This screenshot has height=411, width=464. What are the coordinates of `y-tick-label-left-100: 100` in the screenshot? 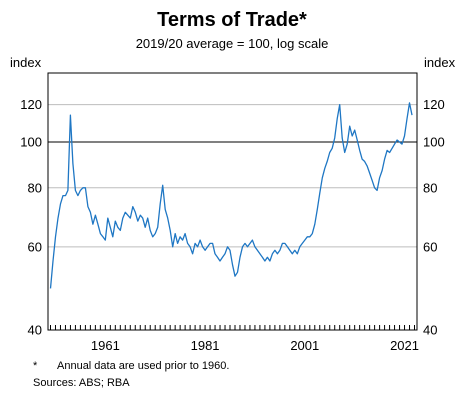 It's located at (31, 142).